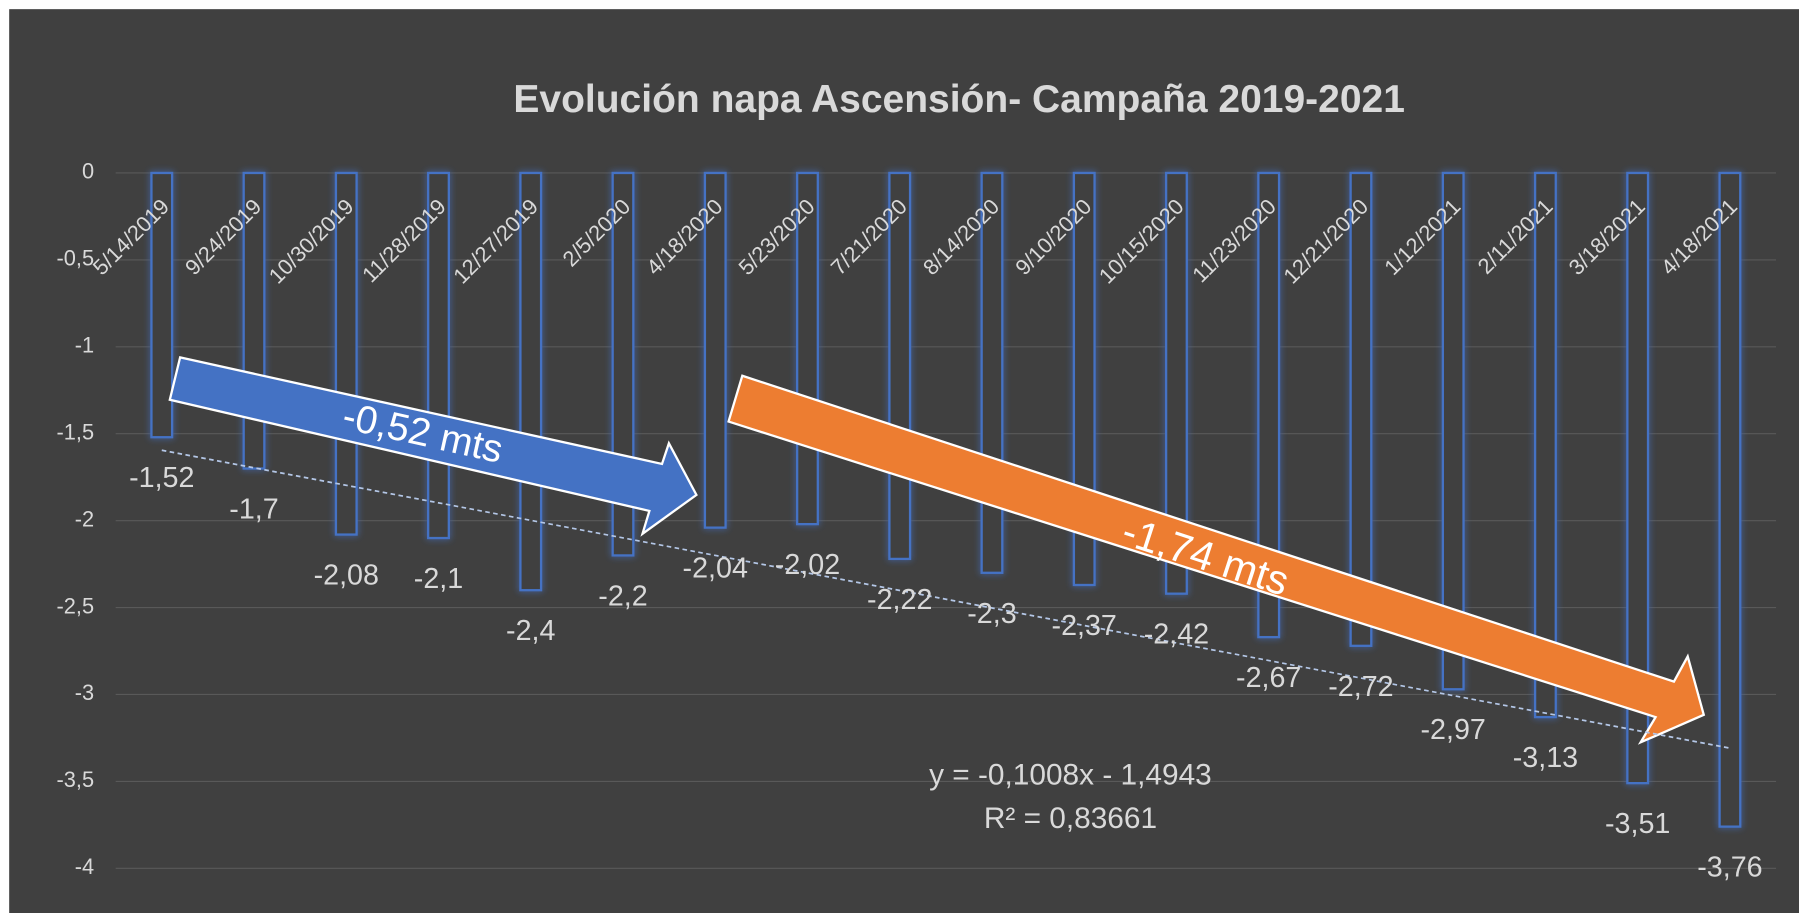 The width and height of the screenshot is (1799, 913). Describe the element at coordinates (438, 579) in the screenshot. I see `value-label: -2,1` at that location.